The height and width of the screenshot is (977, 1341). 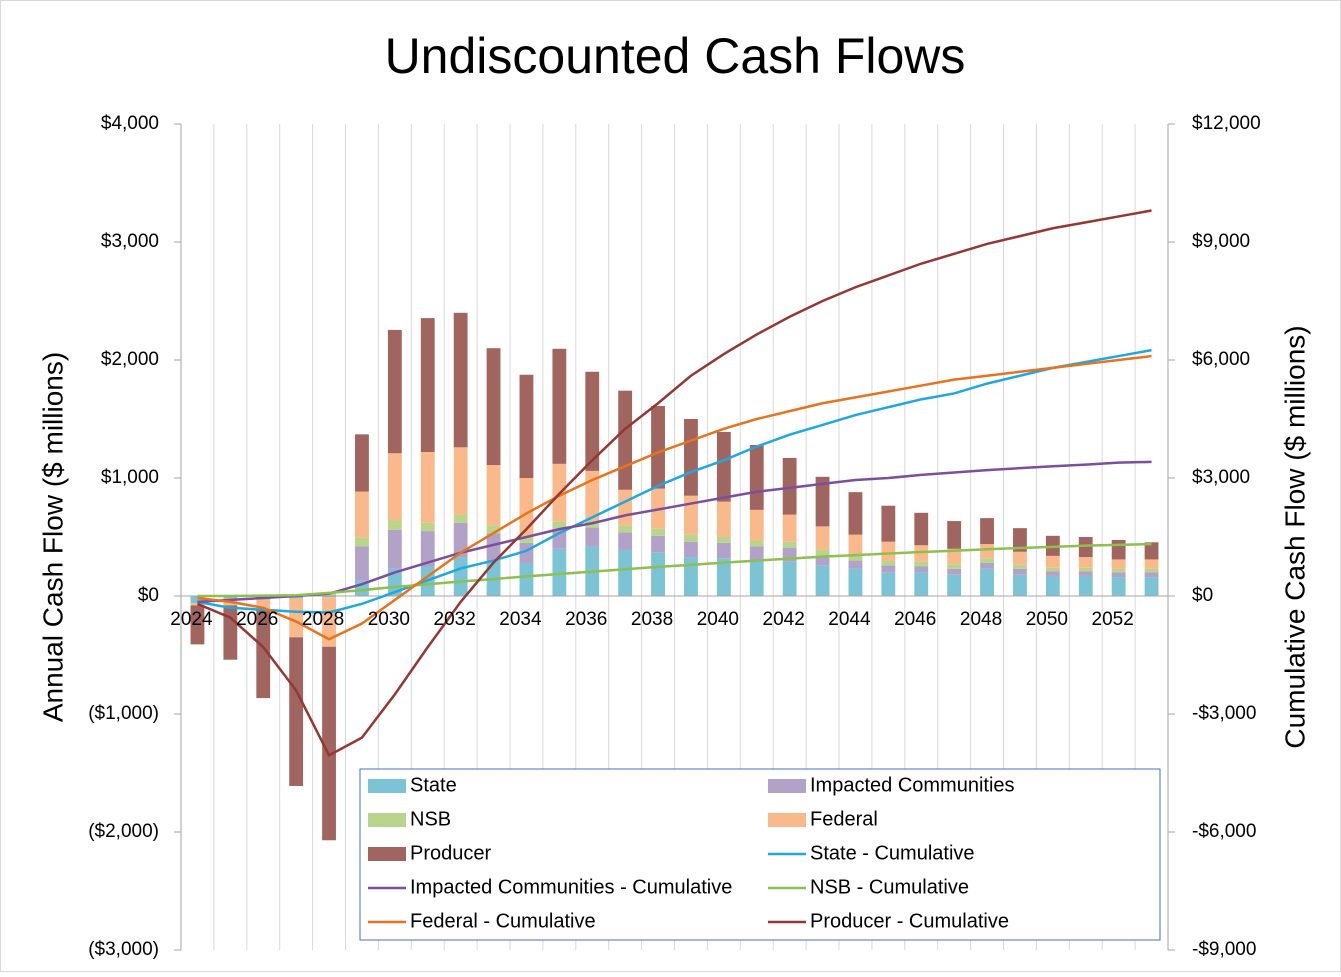 I want to click on x-tick-label: 2024, so click(x=191, y=619).